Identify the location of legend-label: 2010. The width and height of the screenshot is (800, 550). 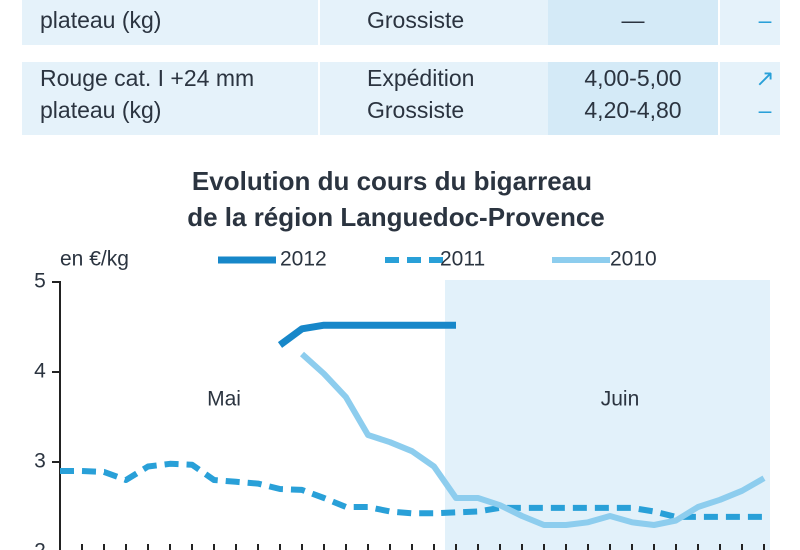
(633, 259).